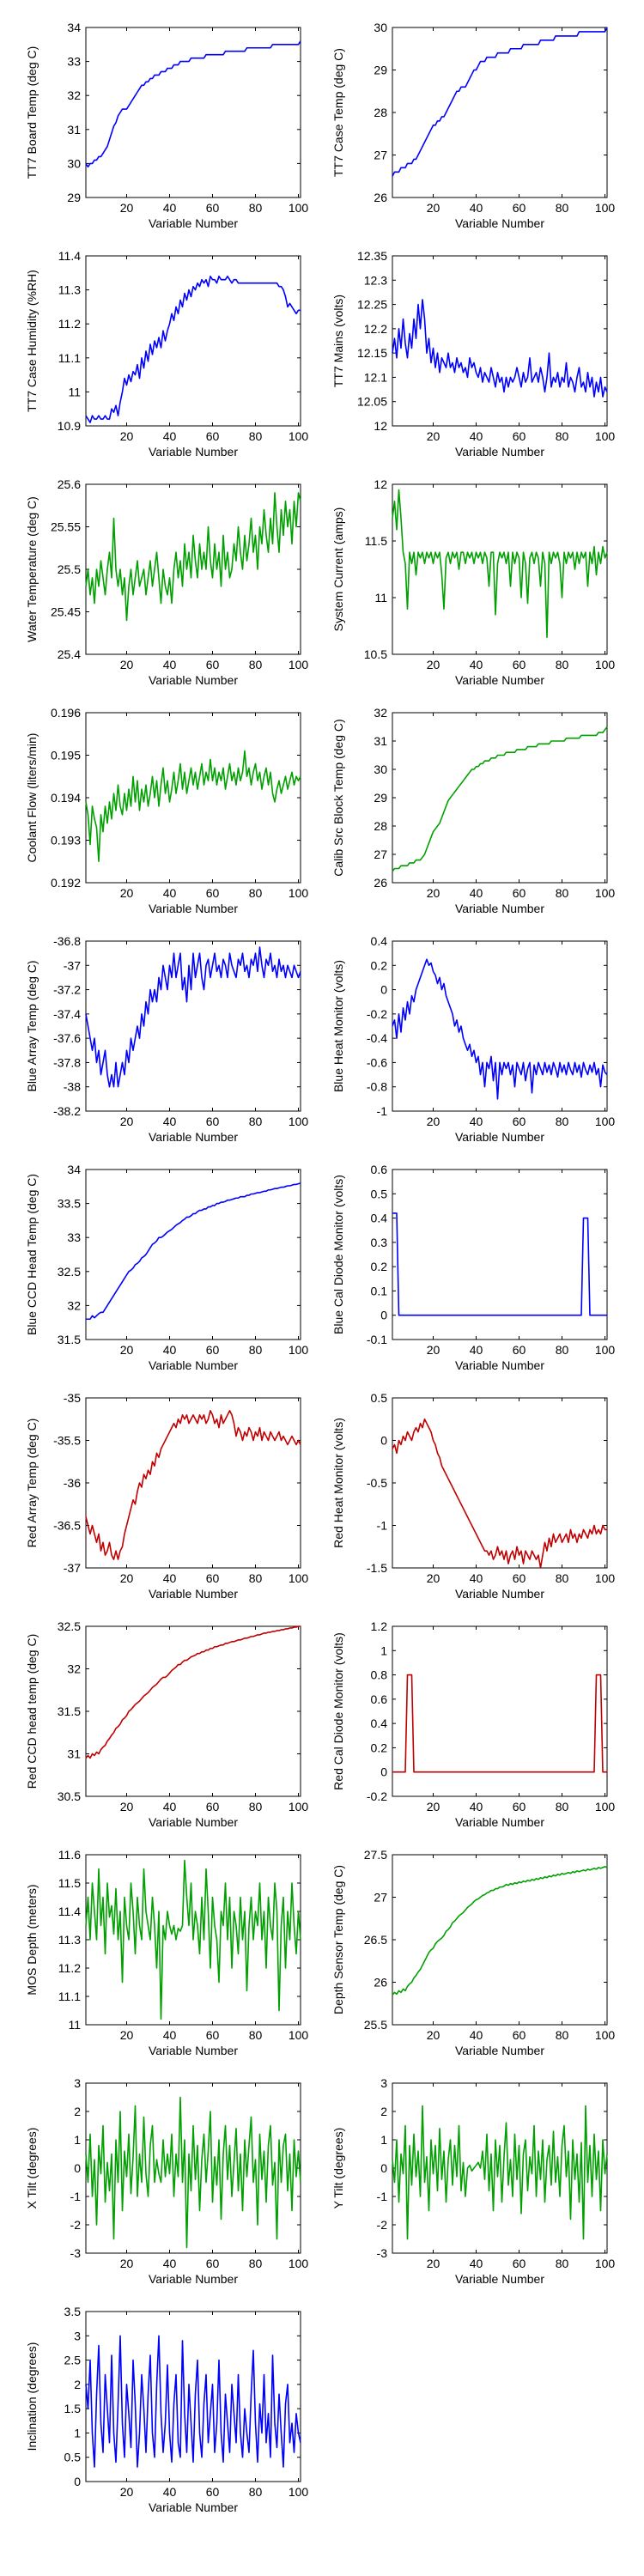 The width and height of the screenshot is (644, 2576). Describe the element at coordinates (69, 426) in the screenshot. I see `y-tick-label: 10.9` at that location.